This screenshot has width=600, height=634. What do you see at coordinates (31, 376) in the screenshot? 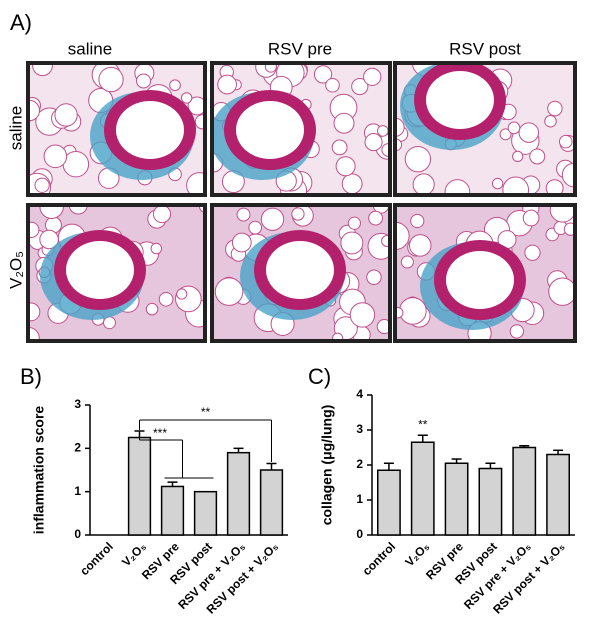
I see `panel-label: B)` at bounding box center [31, 376].